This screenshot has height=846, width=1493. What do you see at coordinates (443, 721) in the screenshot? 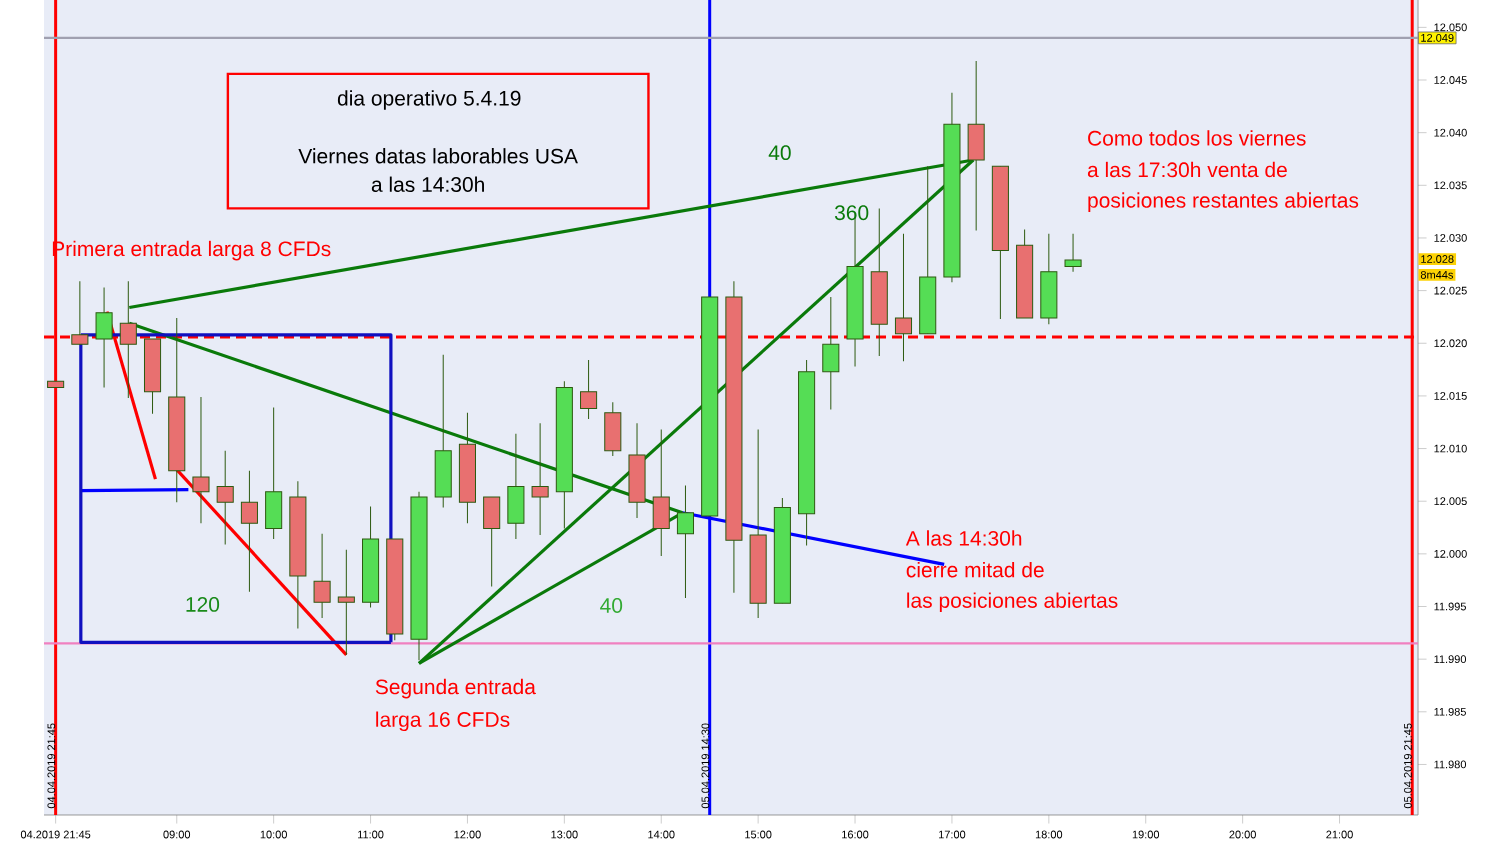
I see `annotation: larga 16 CFDs` at bounding box center [443, 721].